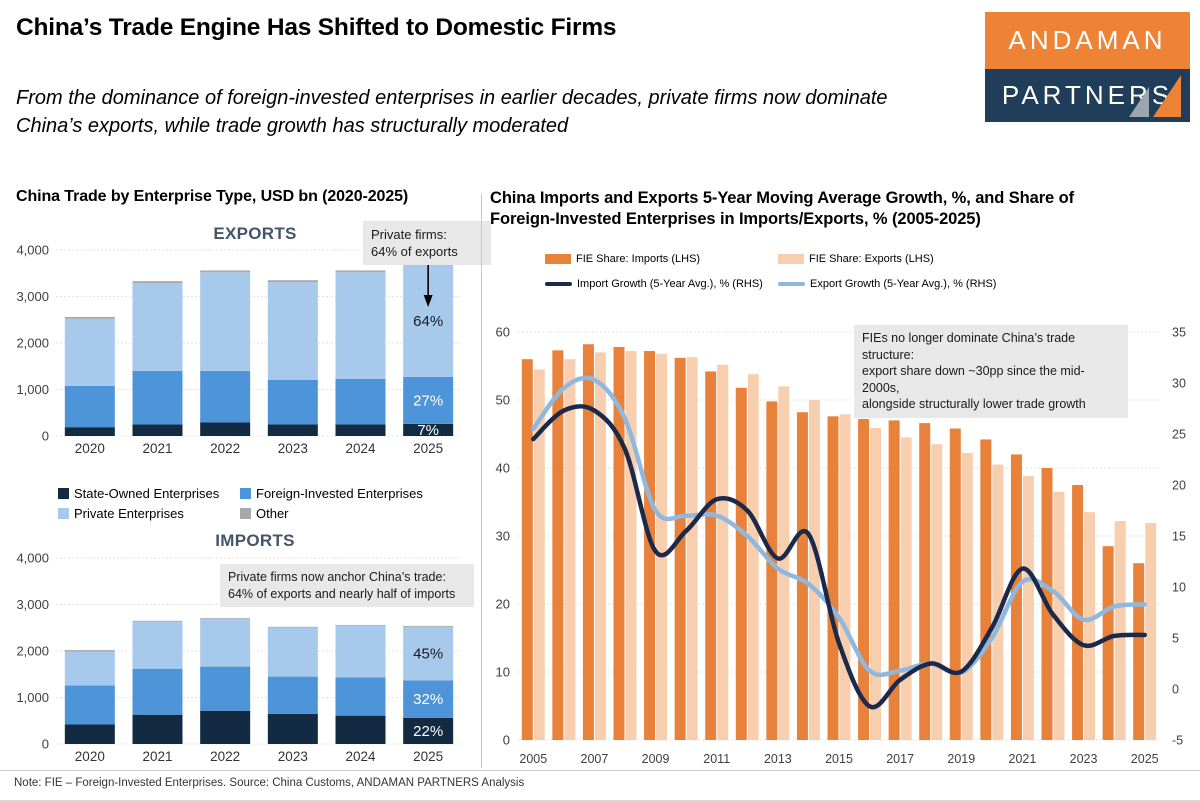  What do you see at coordinates (1087, 95) in the screenshot?
I see `logo-navy-block: PARTNERS` at bounding box center [1087, 95].